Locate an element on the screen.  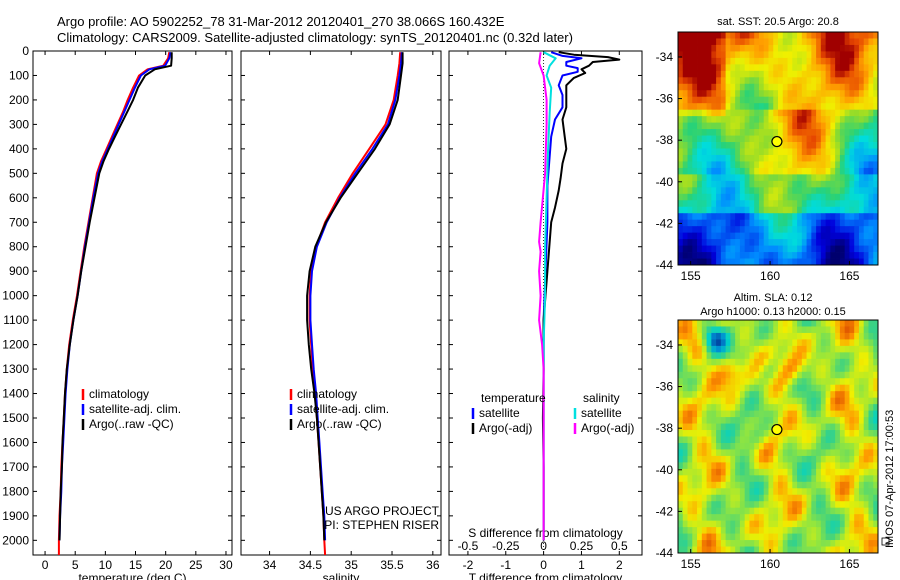
depth-tick-label: 1500 is located at coordinates (15, 418).